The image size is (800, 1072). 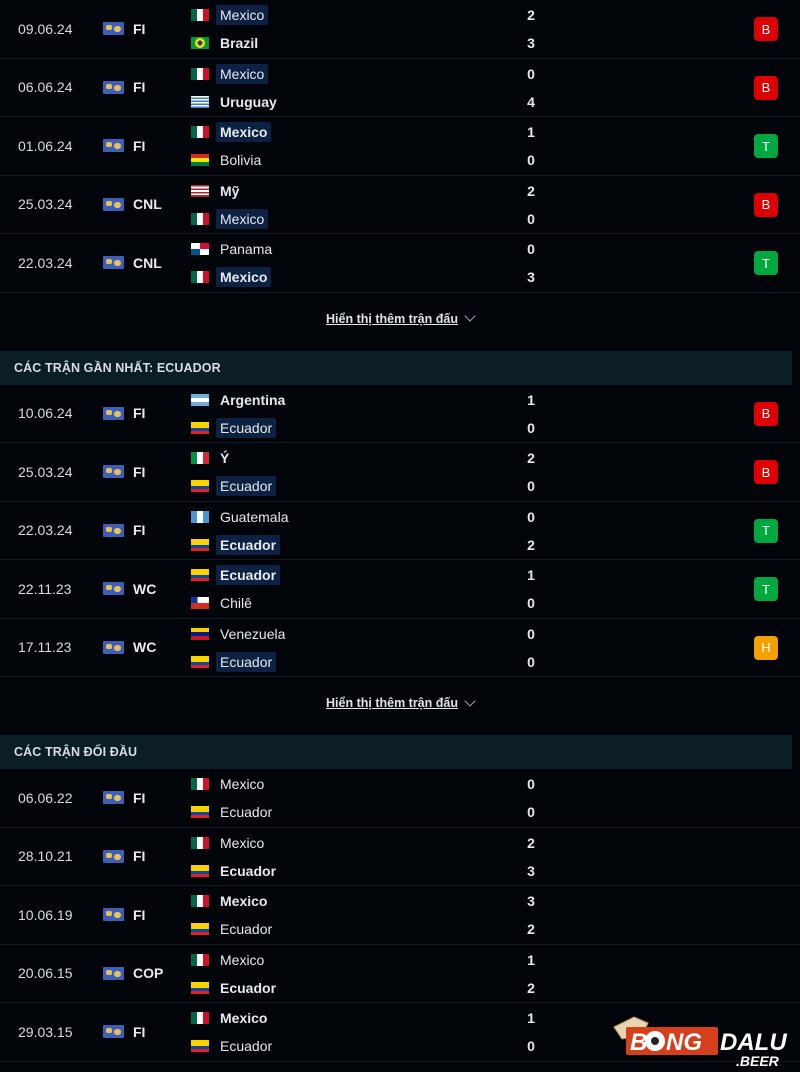 I want to click on home-team: Mỹ, so click(x=217, y=191).